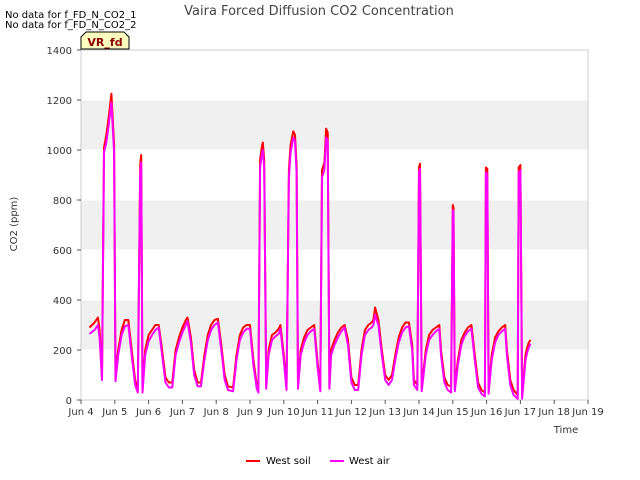 This screenshot has width=640, height=480. Describe the element at coordinates (283, 412) in the screenshot. I see `x-tick-label: Jun 10` at that location.